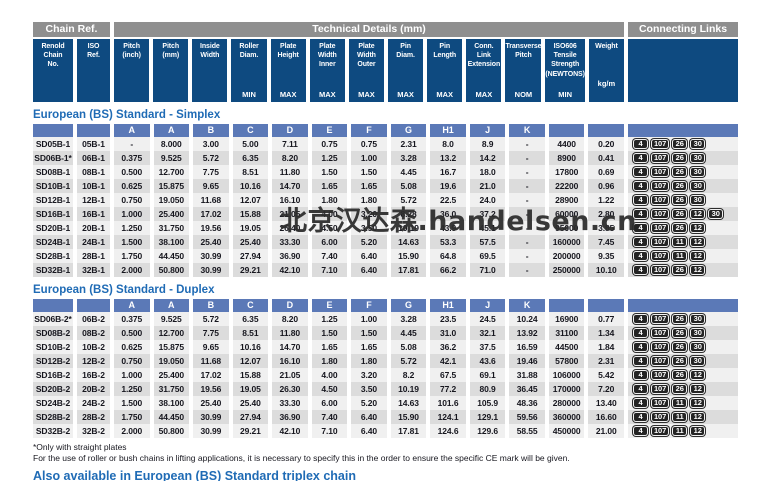 This screenshot has width=771, height=481. Describe the element at coordinates (93, 242) in the screenshot. I see `iso-ref-cell: 24B-1` at that location.